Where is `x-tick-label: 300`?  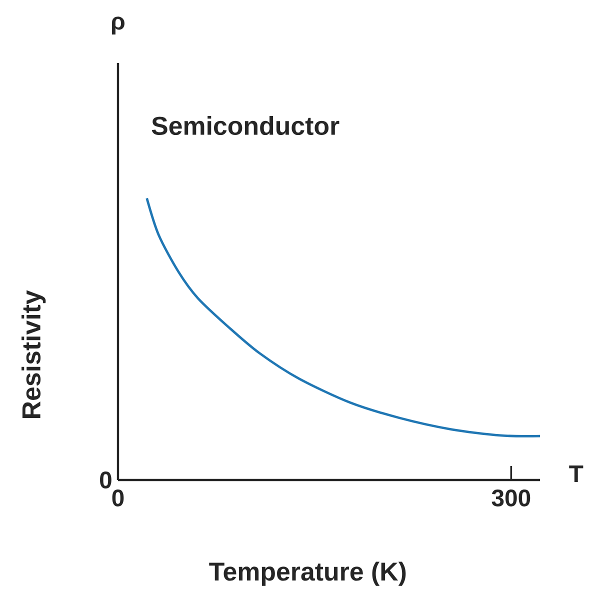 x-tick-label: 300 is located at coordinates (511, 497).